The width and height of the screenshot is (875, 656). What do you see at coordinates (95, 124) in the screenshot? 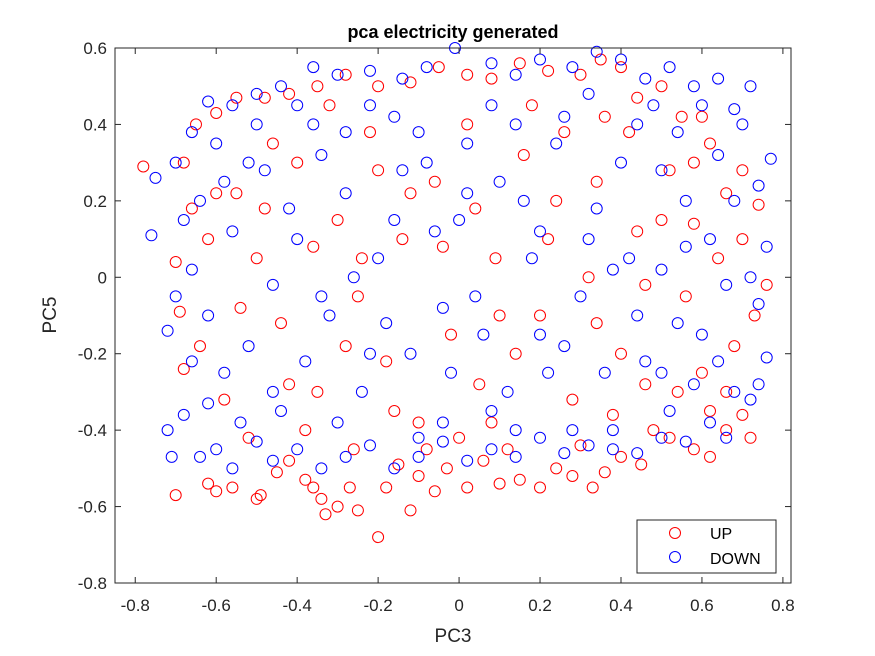
I see `y-tick-label: 0.4` at bounding box center [95, 124].